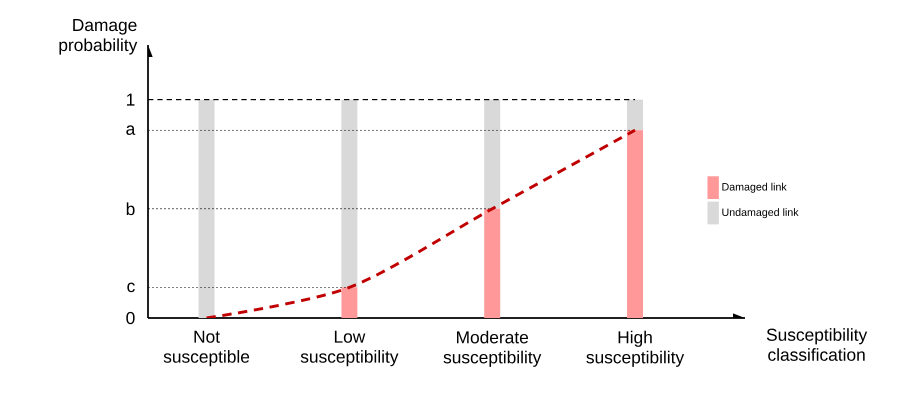  What do you see at coordinates (349, 348) in the screenshot?
I see `x-tick-label: Low susceptibility` at bounding box center [349, 348].